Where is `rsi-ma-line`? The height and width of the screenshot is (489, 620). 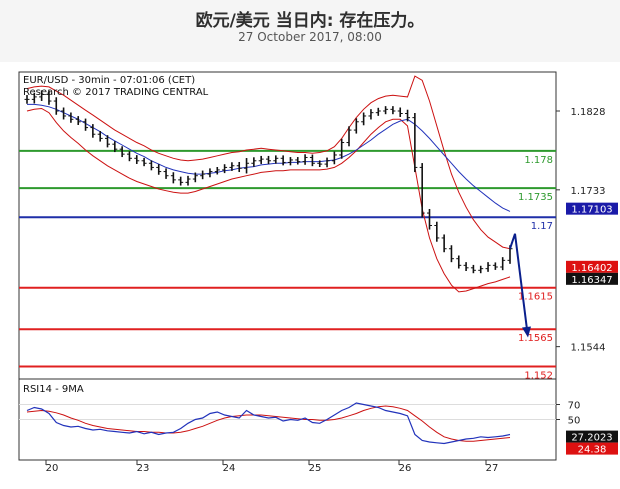
rsi-ma-line is located at coordinates (268, 423).